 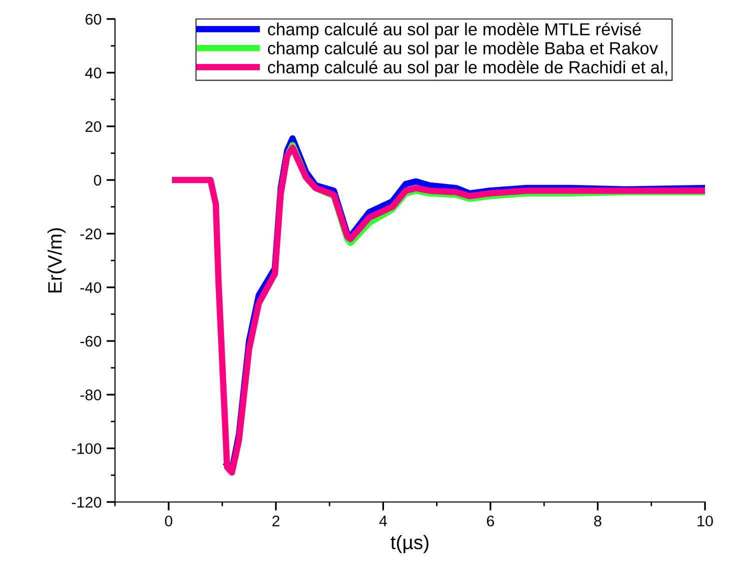 I want to click on y-tick-label: -20, so click(x=91, y=234).